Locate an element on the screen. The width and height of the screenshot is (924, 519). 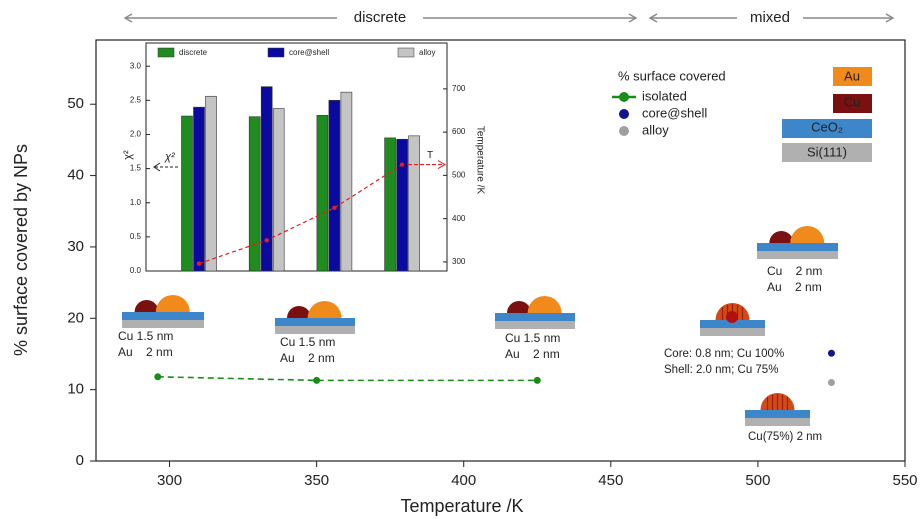
y-tick-label: 20 is located at coordinates (75, 317).